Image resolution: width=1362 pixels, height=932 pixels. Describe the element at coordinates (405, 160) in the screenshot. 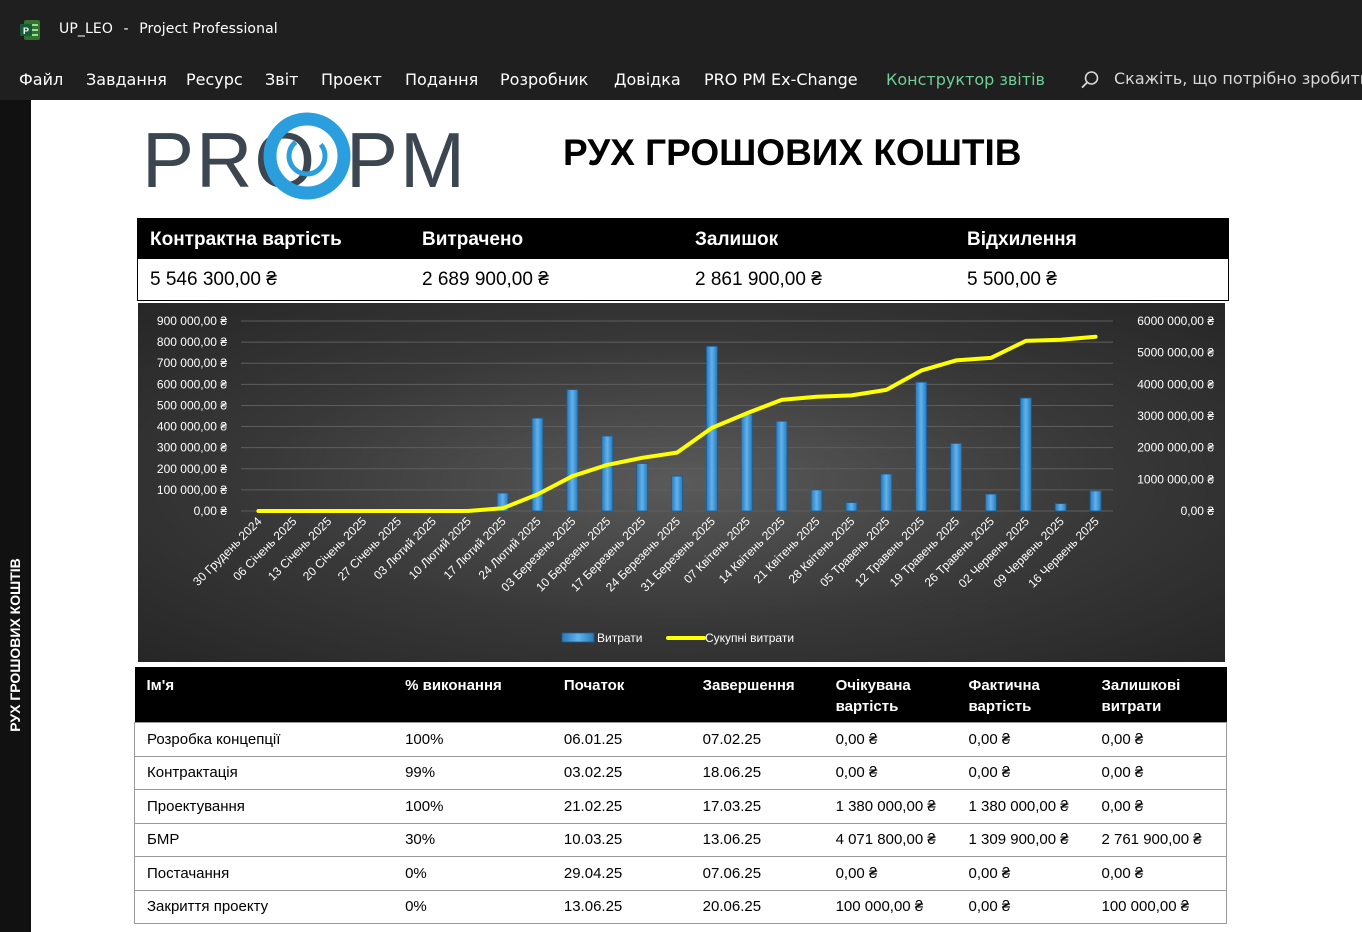

I see `logo-text-right: PM` at that location.